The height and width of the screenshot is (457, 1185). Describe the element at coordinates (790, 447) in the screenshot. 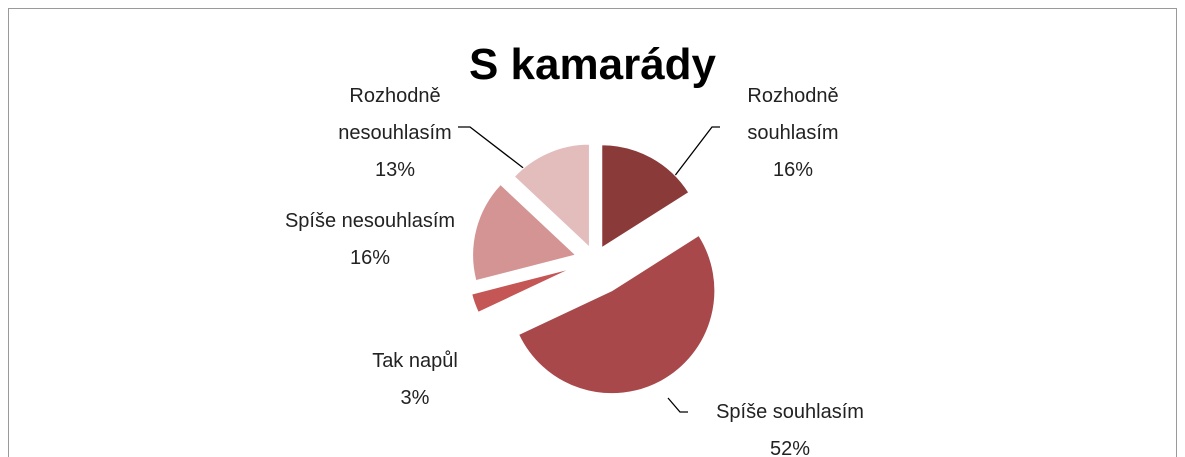

I see `slice-value-label: 52%` at that location.